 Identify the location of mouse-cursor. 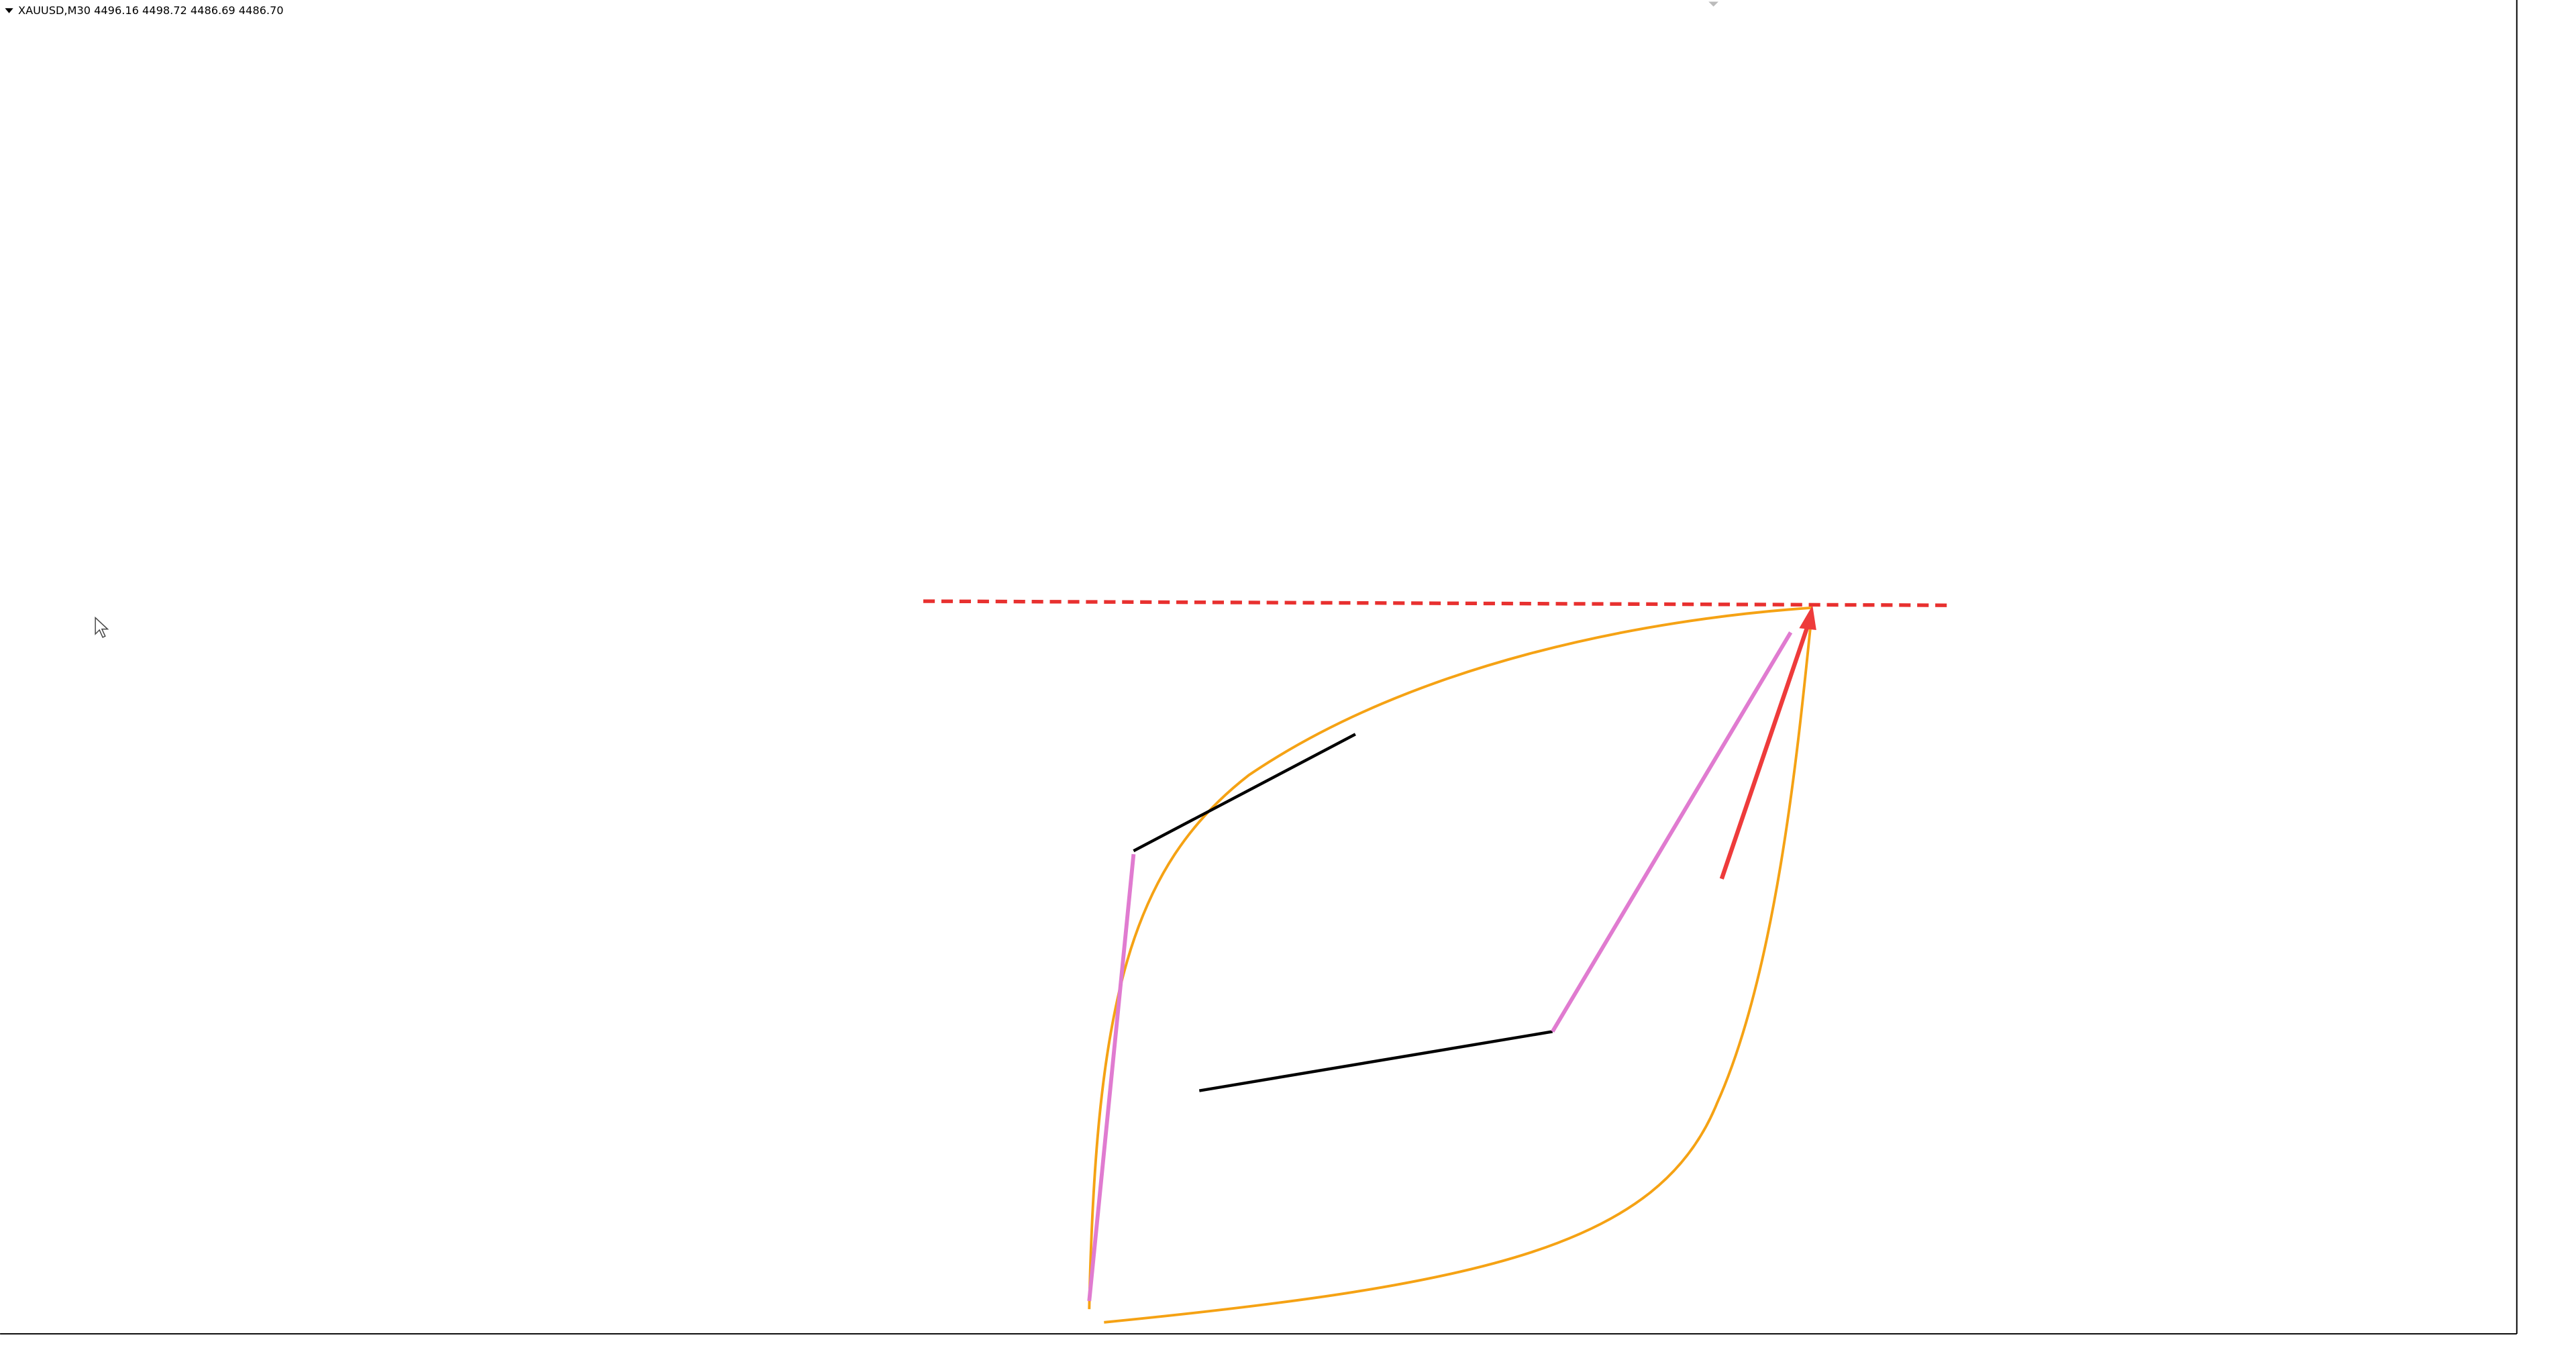
(102, 627).